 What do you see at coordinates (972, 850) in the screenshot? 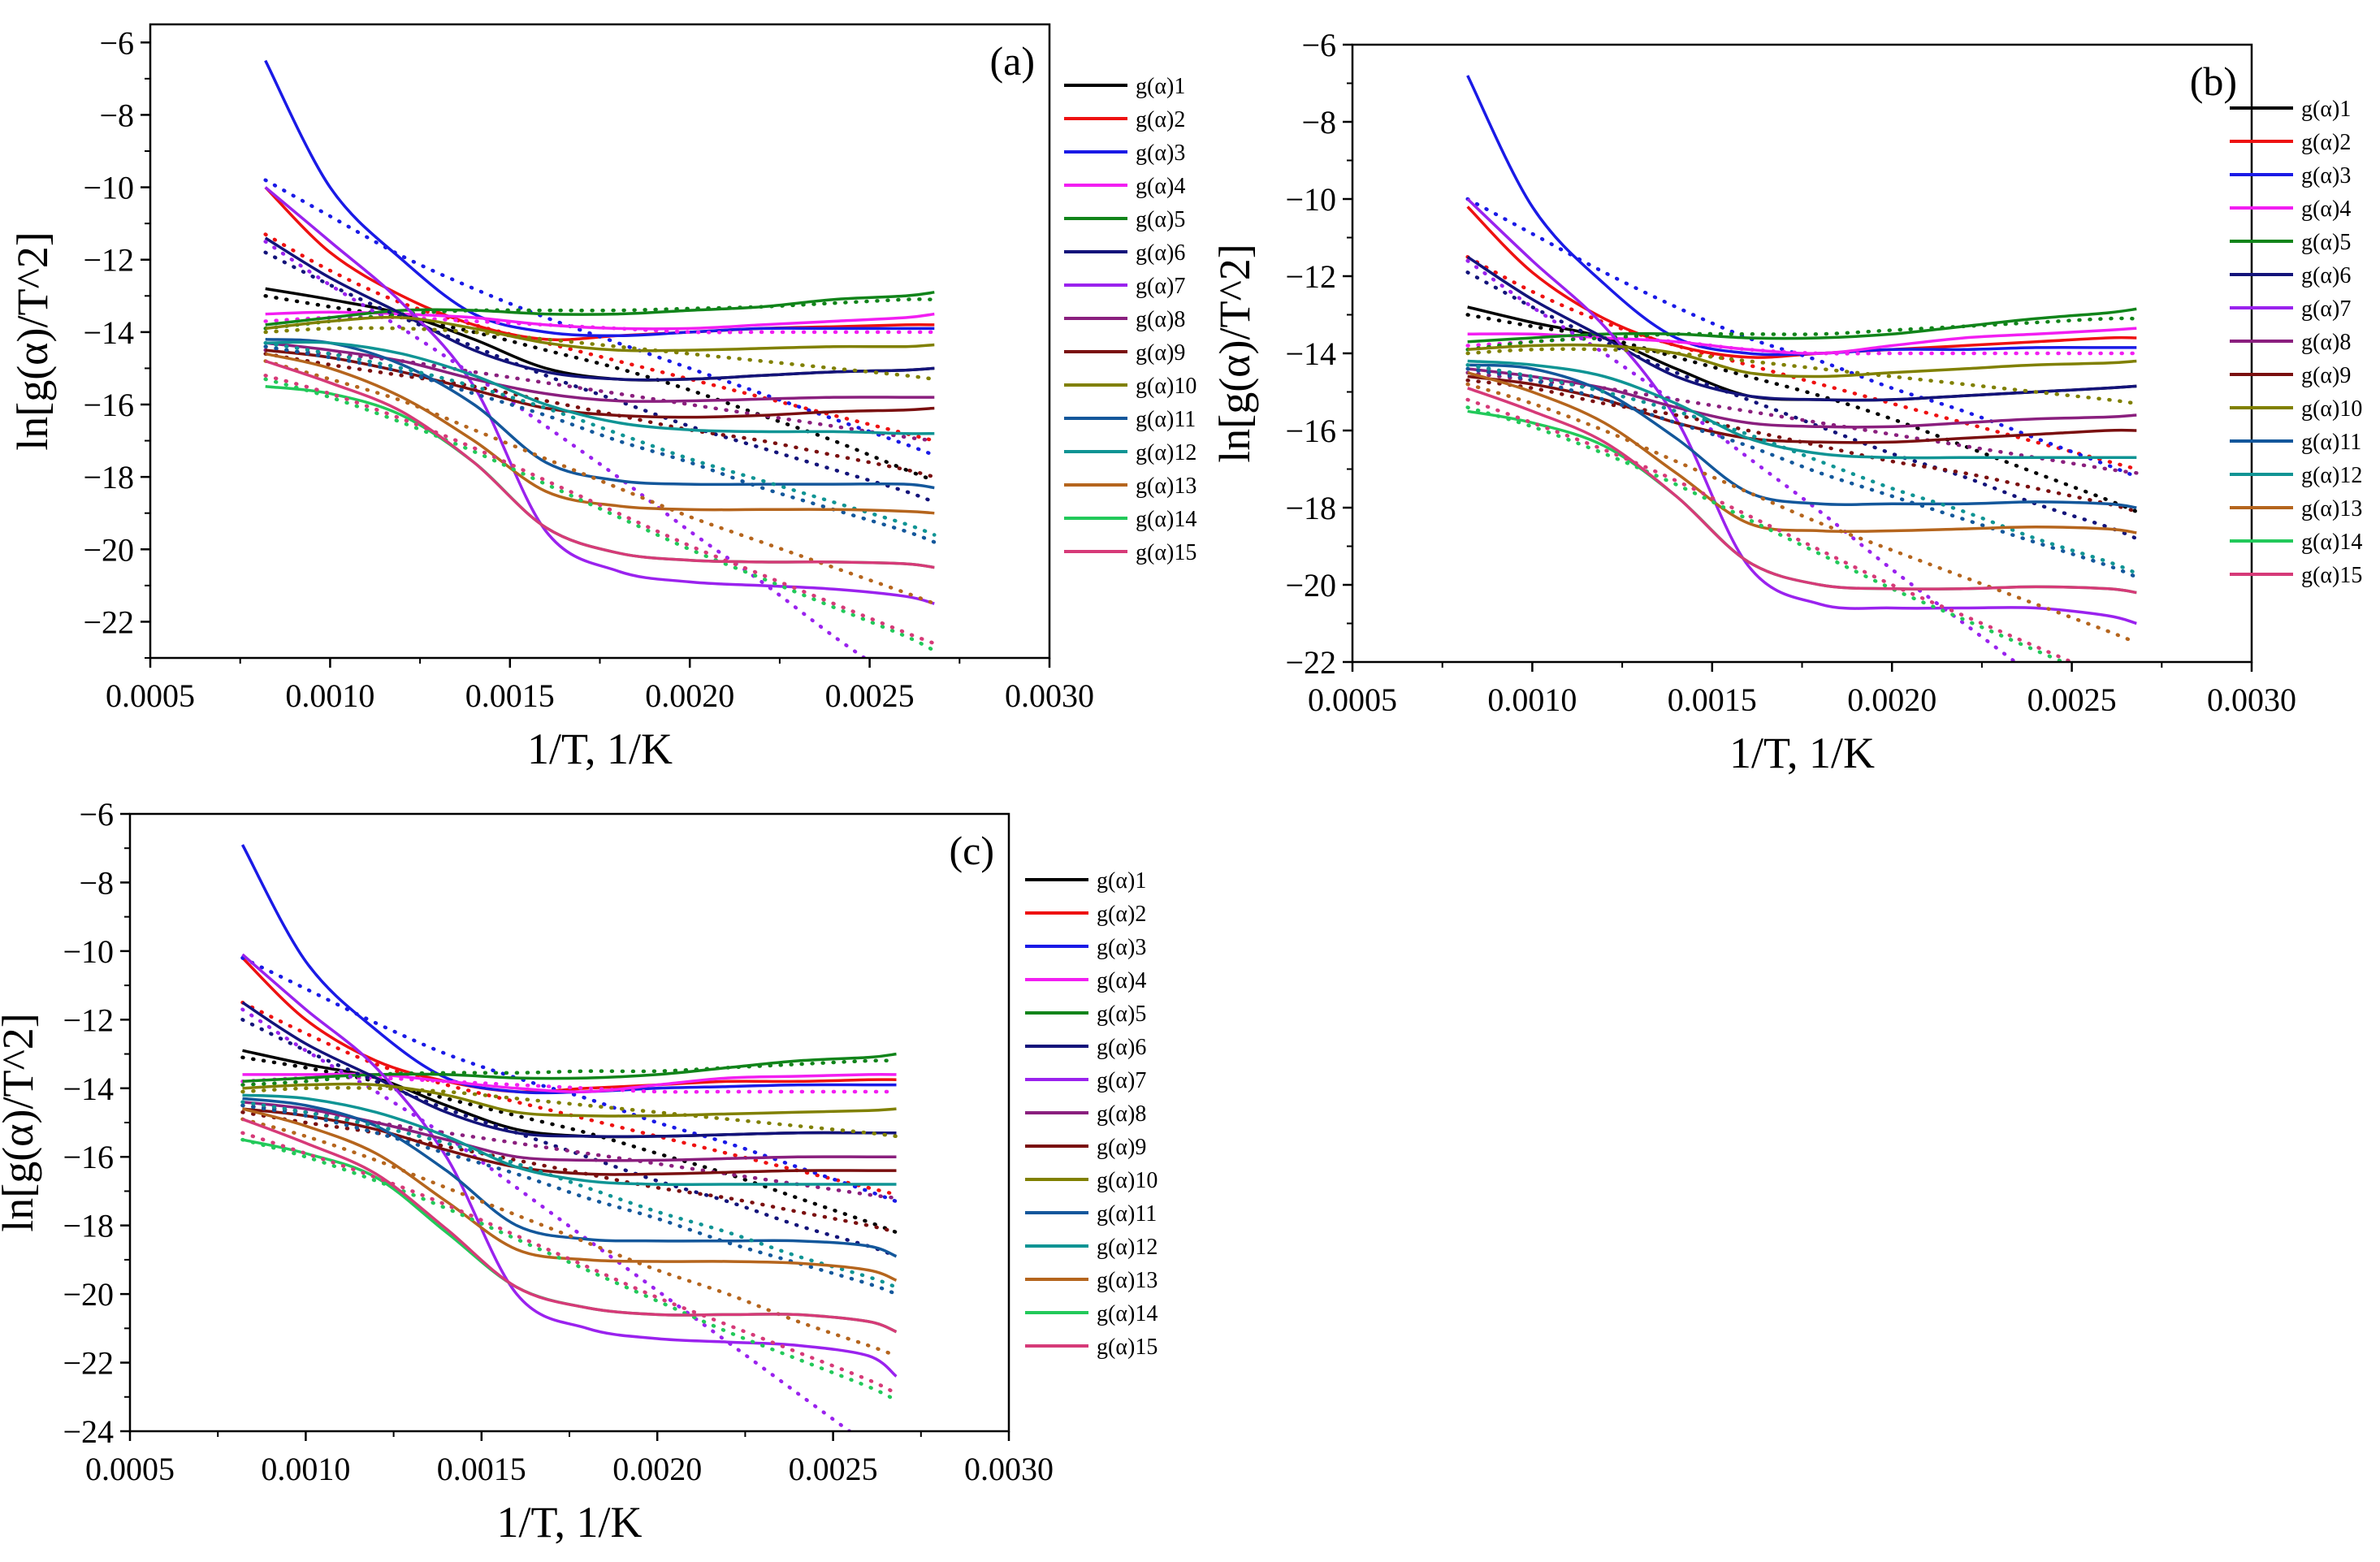
I see `panel-label: (c)` at bounding box center [972, 850].